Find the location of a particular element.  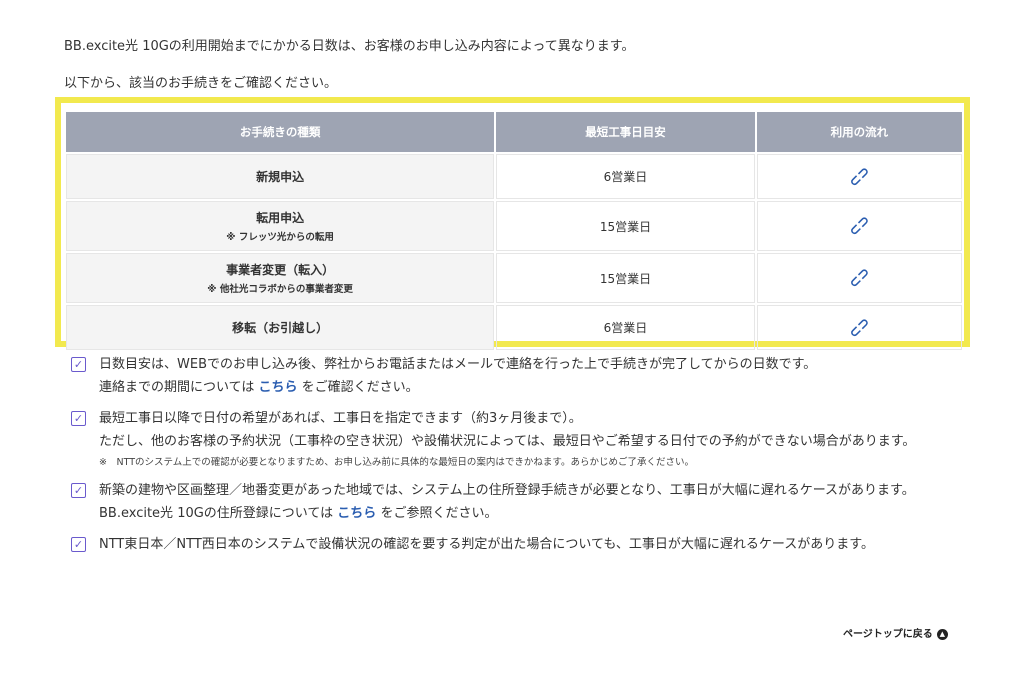

note-text: 最短工事日以降で日付の希望があれば、工事日を指定できます（約3ヶ月後まで）。 is located at coordinates (340, 418).